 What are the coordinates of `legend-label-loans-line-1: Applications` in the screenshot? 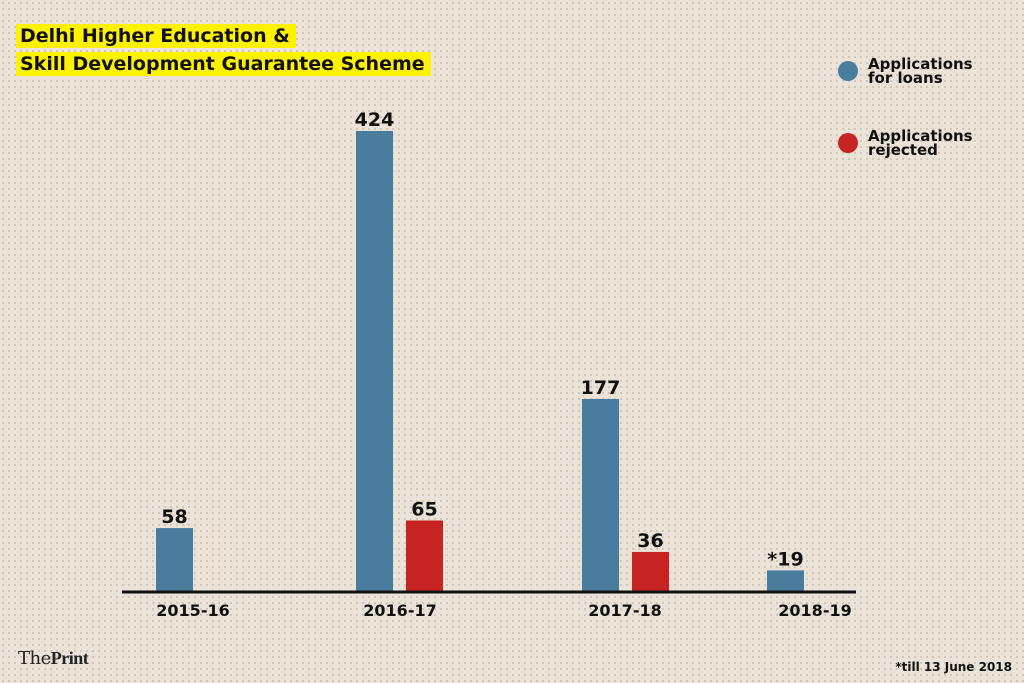 It's located at (920, 64).